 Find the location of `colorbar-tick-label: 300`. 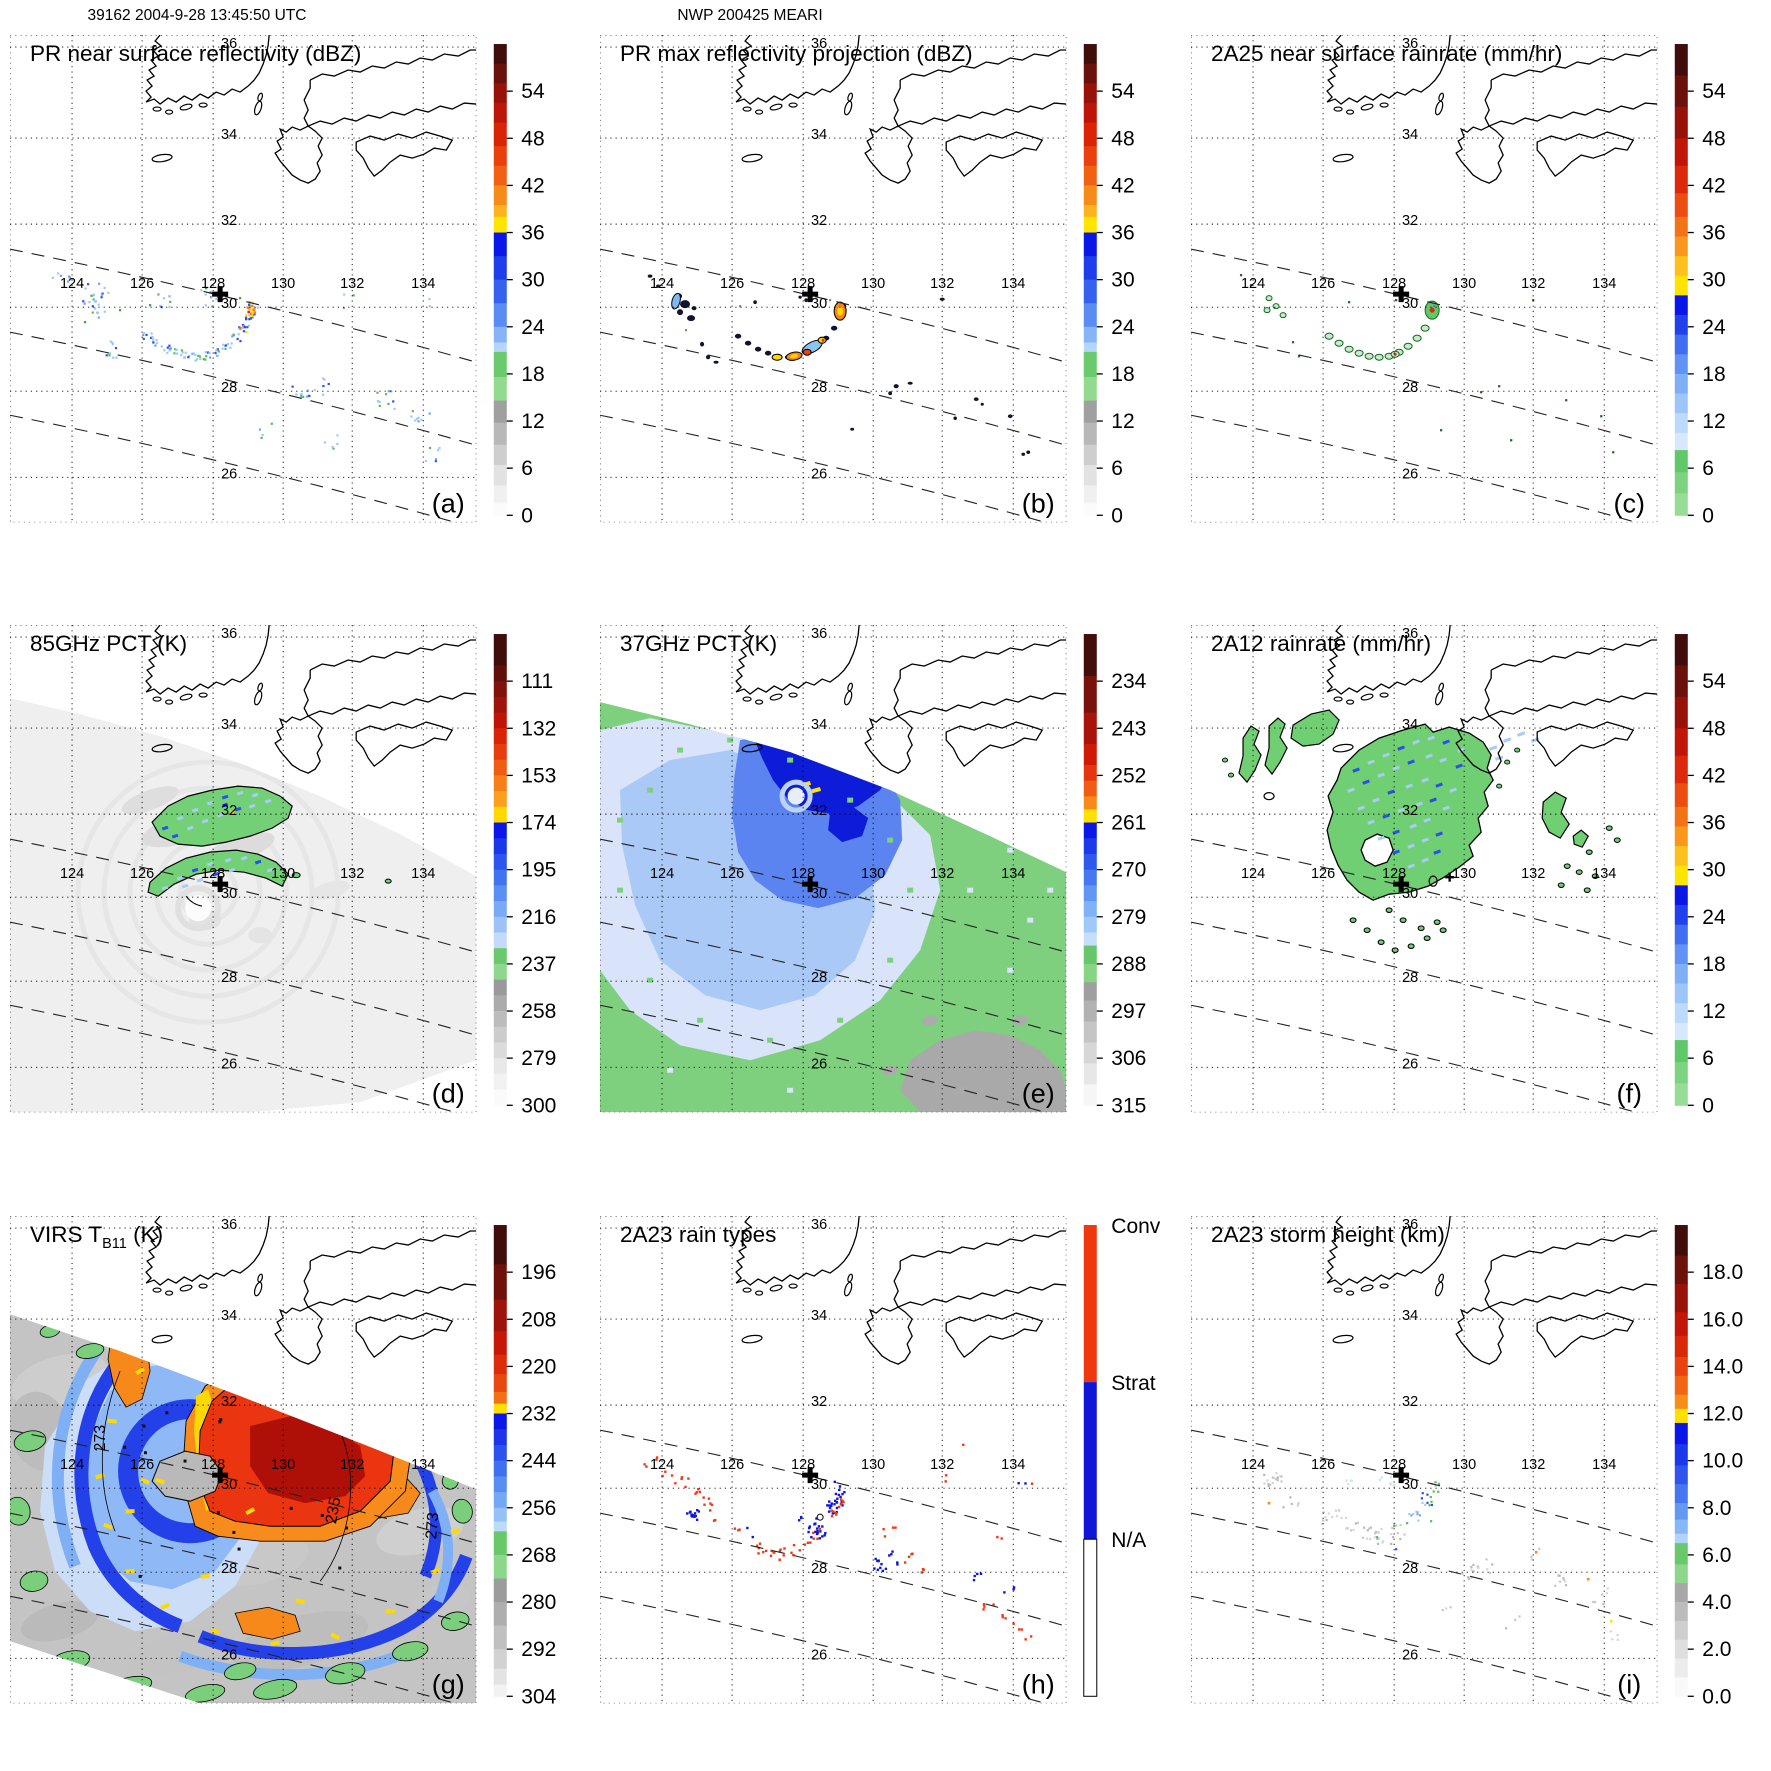

colorbar-tick-label: 300 is located at coordinates (538, 1106).